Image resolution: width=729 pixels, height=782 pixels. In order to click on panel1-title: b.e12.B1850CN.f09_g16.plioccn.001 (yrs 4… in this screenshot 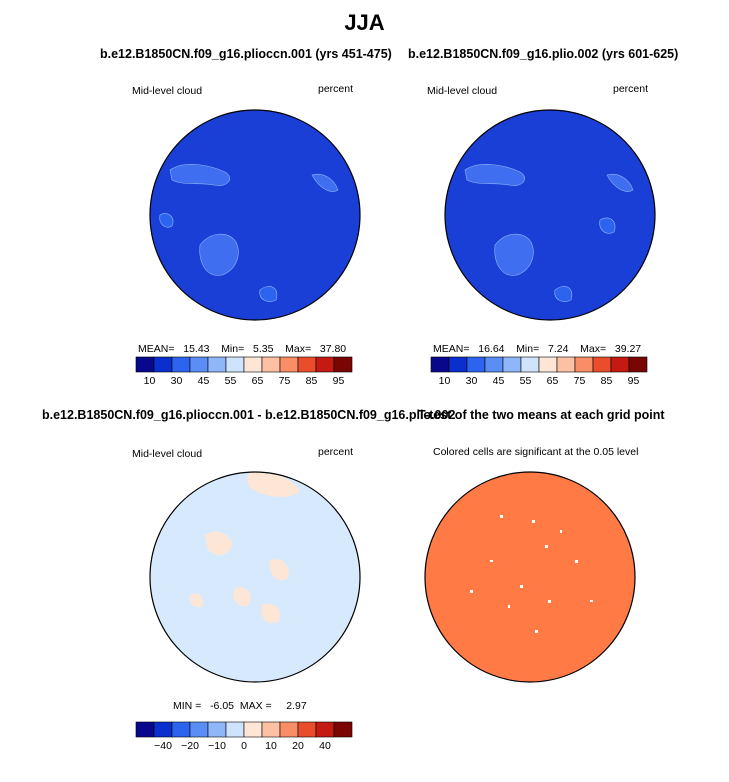, I will do `click(246, 54)`.